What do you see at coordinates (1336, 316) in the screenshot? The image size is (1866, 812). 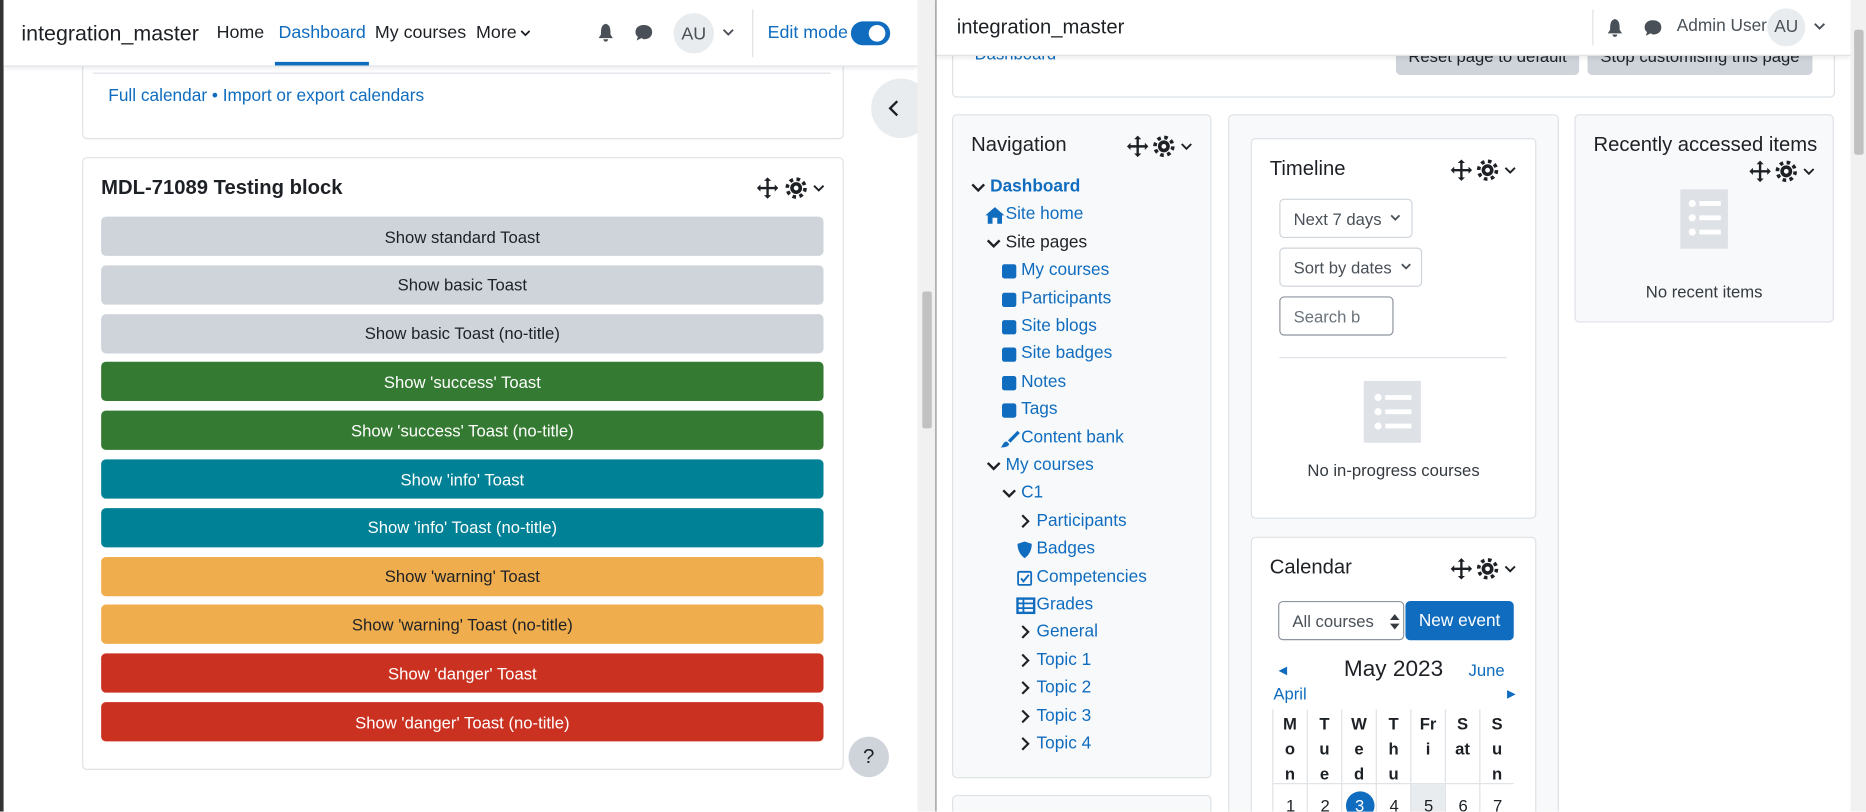 I see `search-input: Search b` at bounding box center [1336, 316].